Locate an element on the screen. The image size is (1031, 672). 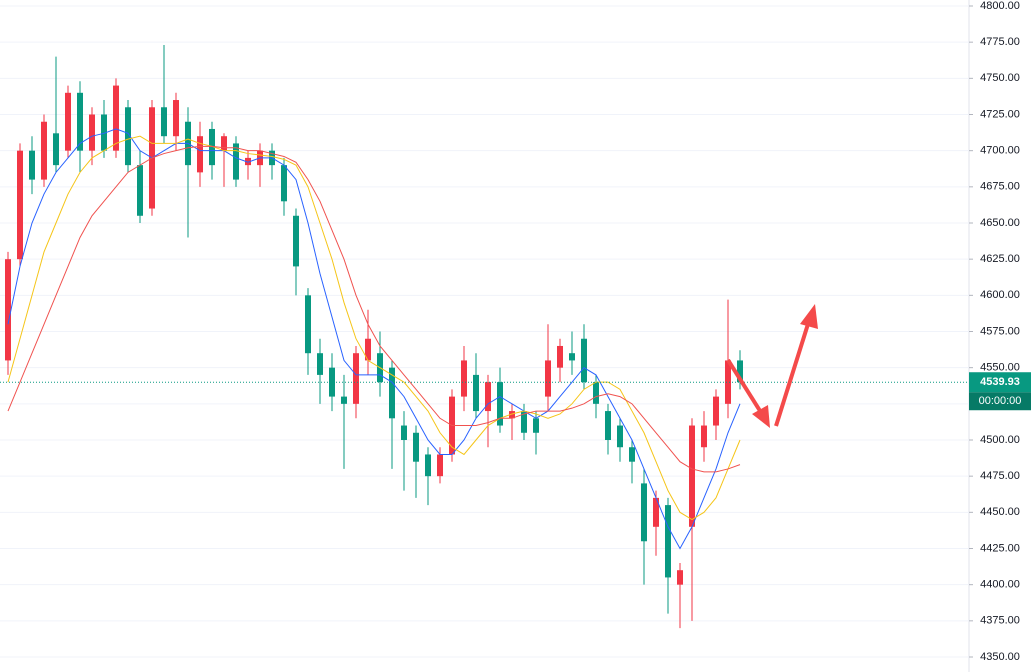
y-tick-label: 4675.00 is located at coordinates (1000, 187).